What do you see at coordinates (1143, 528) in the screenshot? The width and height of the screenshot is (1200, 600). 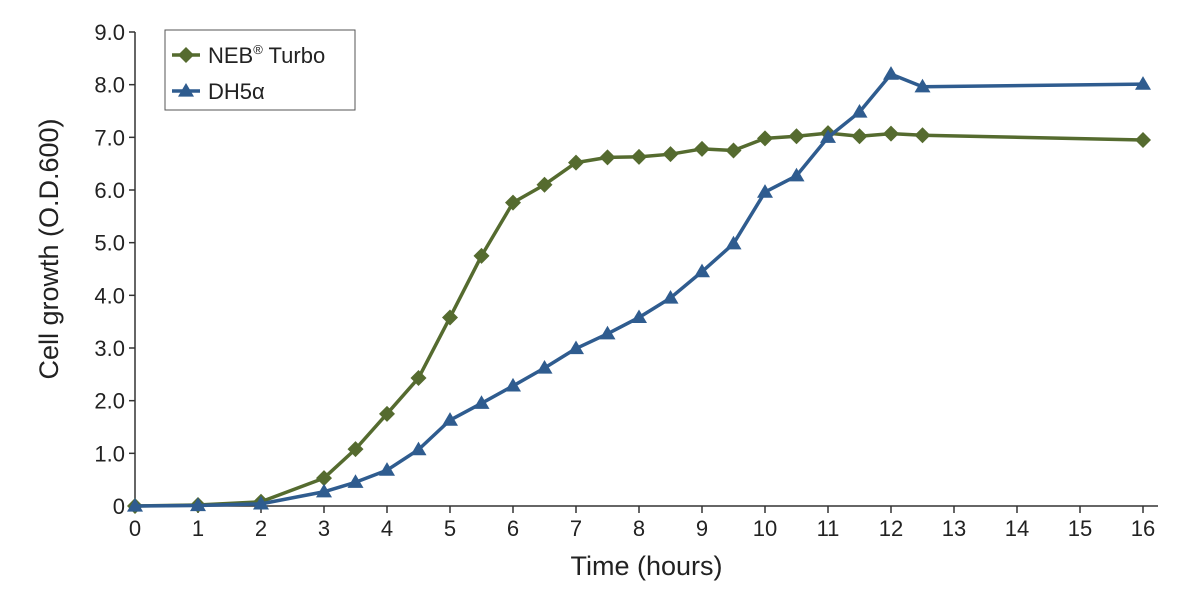 I see `x-tick-label: 16` at bounding box center [1143, 528].